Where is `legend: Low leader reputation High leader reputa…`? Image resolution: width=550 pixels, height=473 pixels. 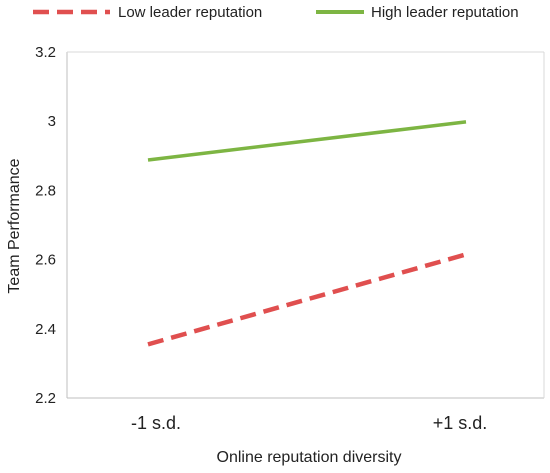
legend: Low leader reputation High leader reputa… is located at coordinates (276, 12).